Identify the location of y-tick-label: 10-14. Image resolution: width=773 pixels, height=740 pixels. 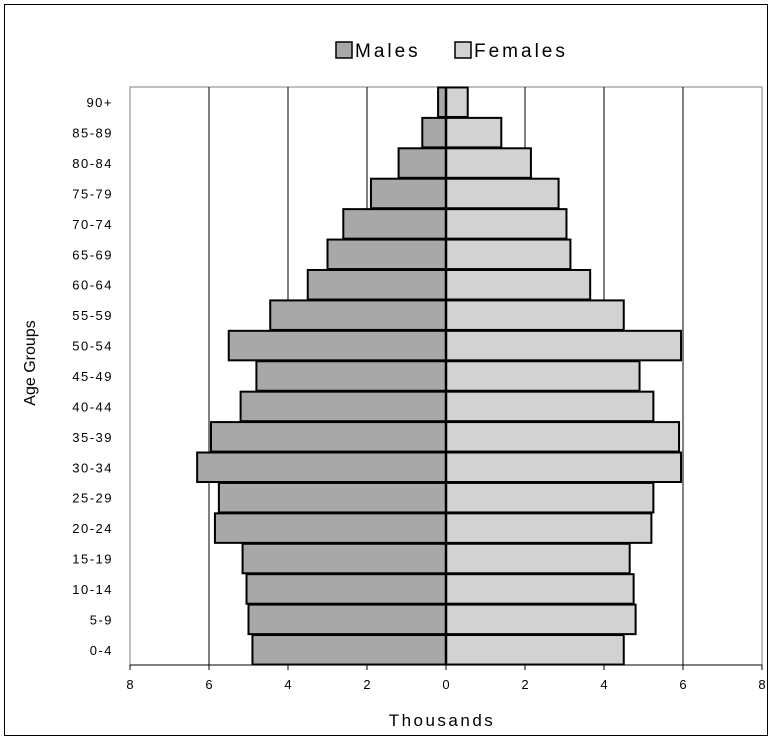
(92, 589).